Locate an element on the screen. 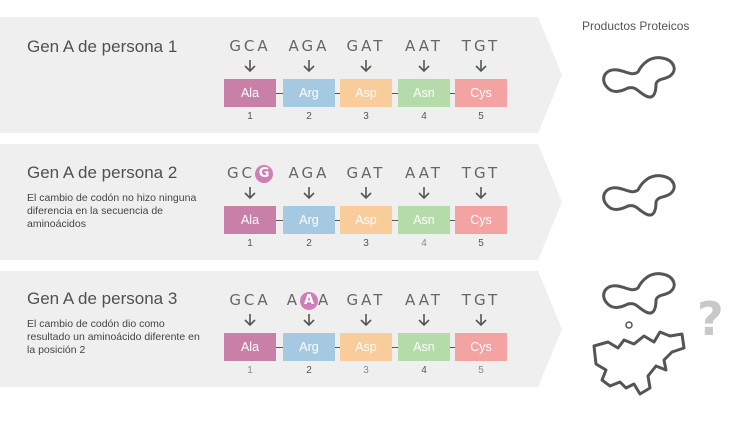 The height and width of the screenshot is (441, 738). transition-dot-icon is located at coordinates (629, 325).